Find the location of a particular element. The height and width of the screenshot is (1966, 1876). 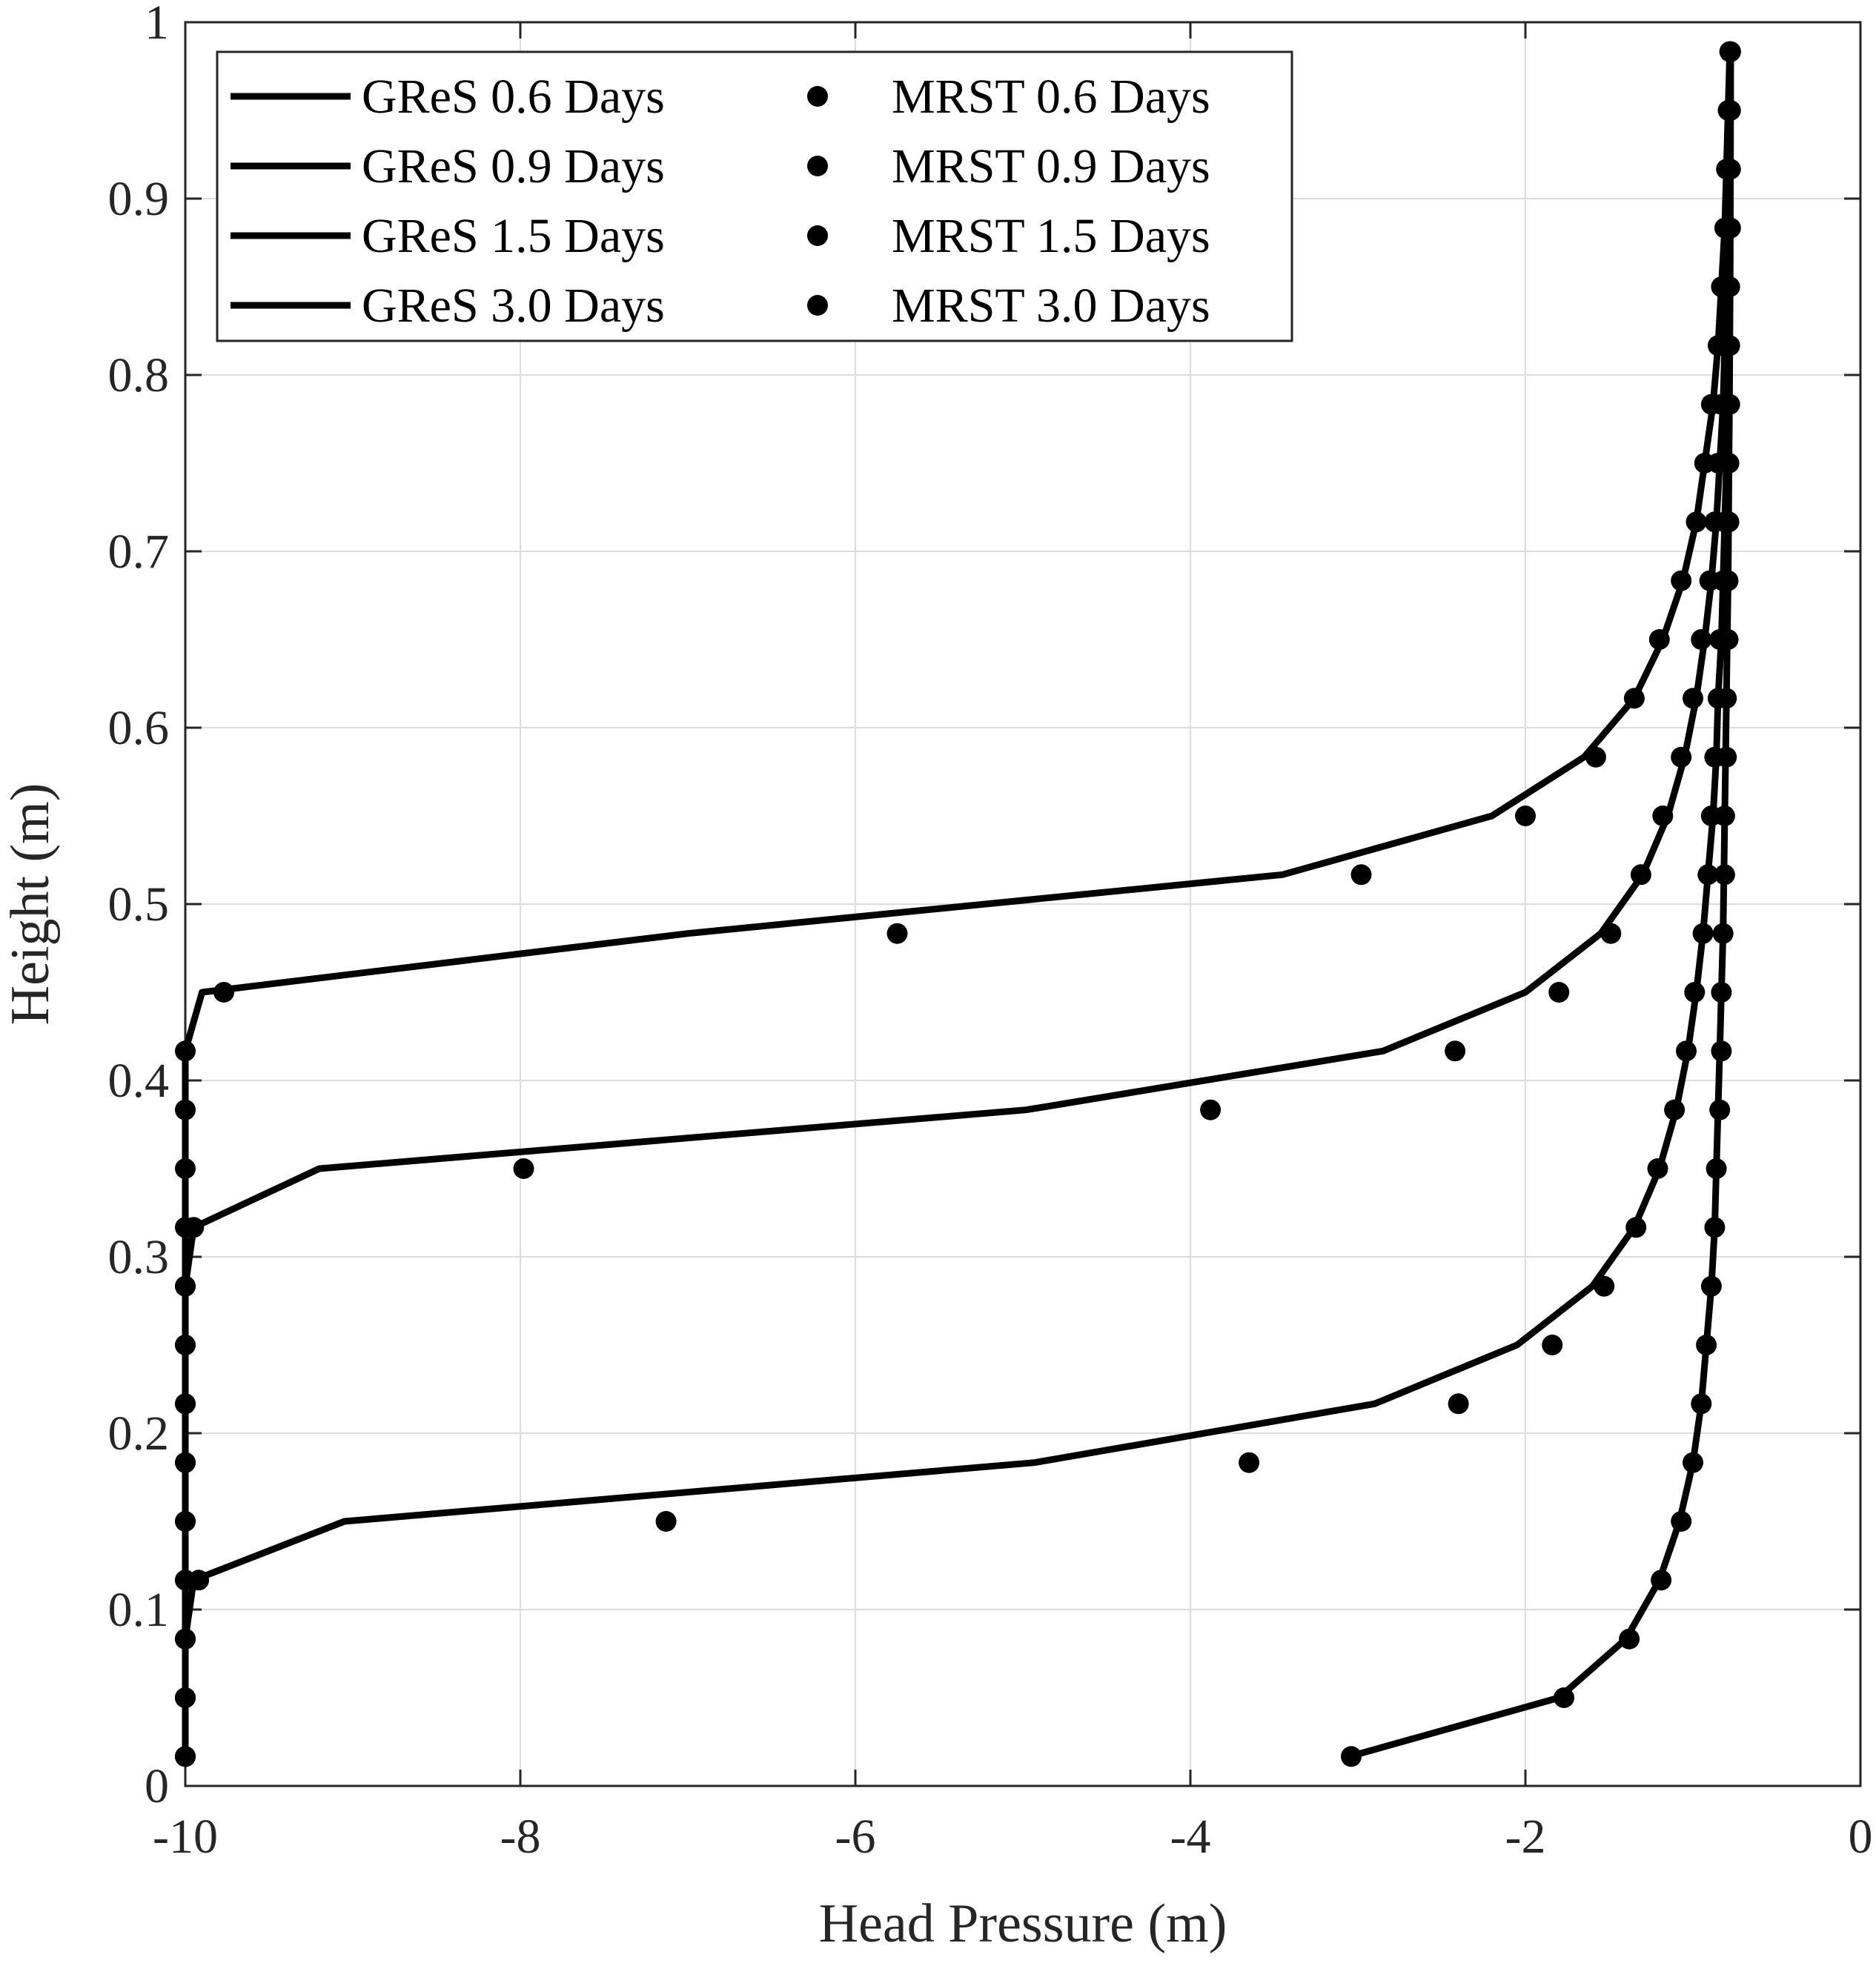

legend-label: MRST 3.0 Days is located at coordinates (1051, 306).